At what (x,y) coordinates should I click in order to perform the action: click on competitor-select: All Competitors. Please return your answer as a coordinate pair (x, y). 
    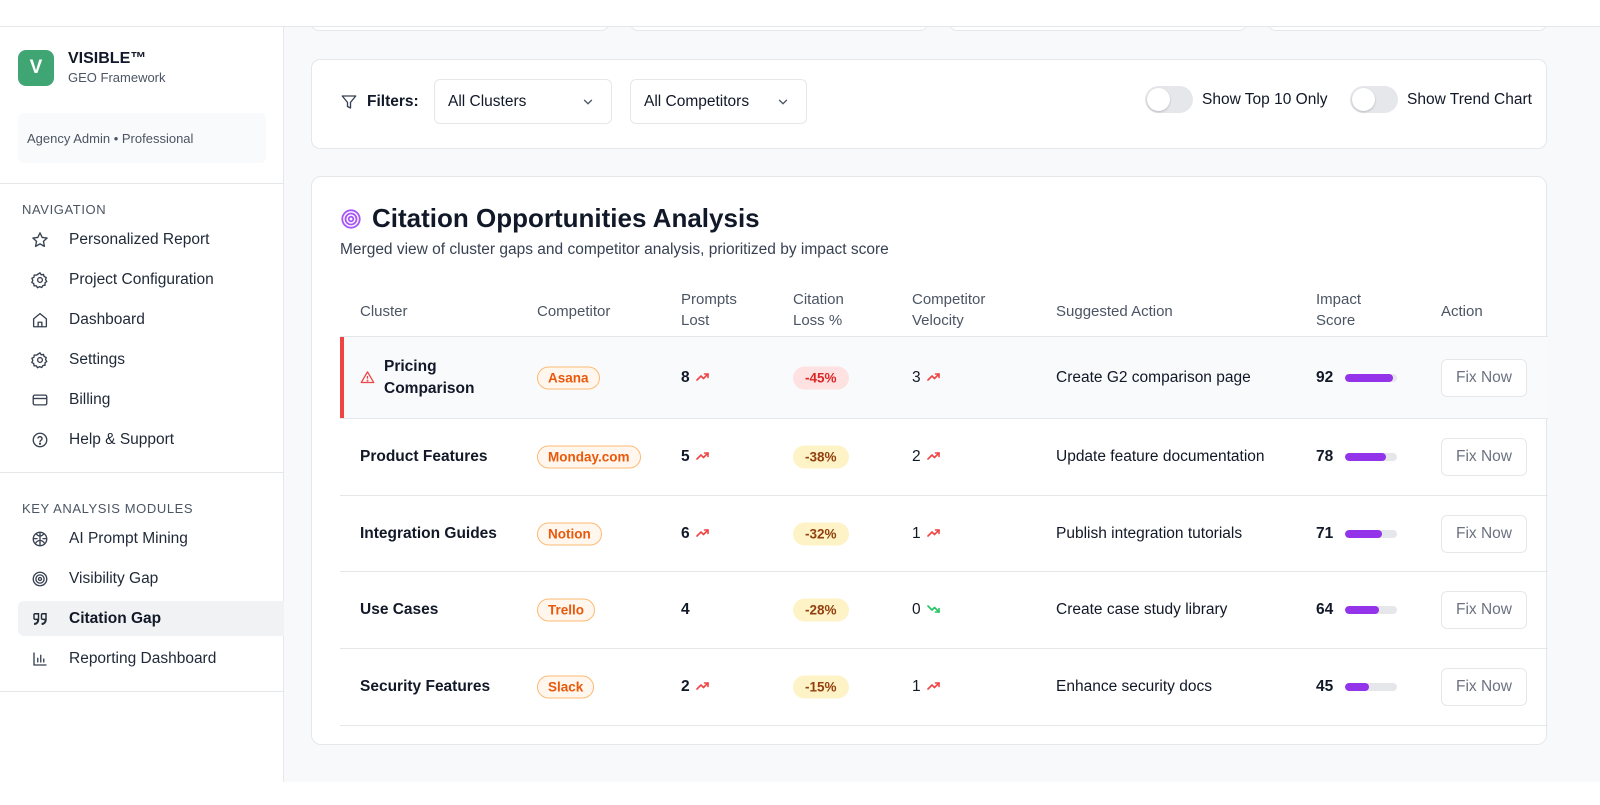
    Looking at the image, I should click on (718, 101).